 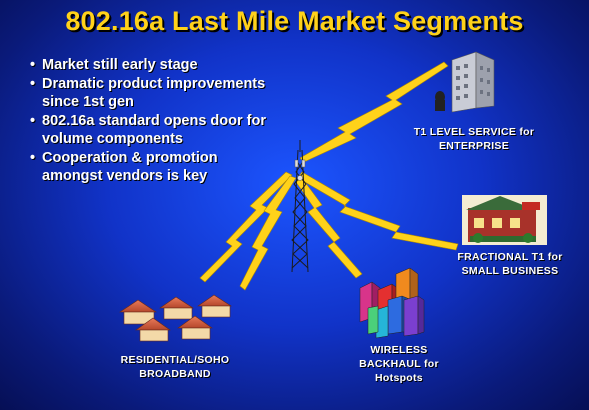 What do you see at coordinates (399, 350) in the screenshot?
I see `backhaul-label-line1: WIRELESS` at bounding box center [399, 350].